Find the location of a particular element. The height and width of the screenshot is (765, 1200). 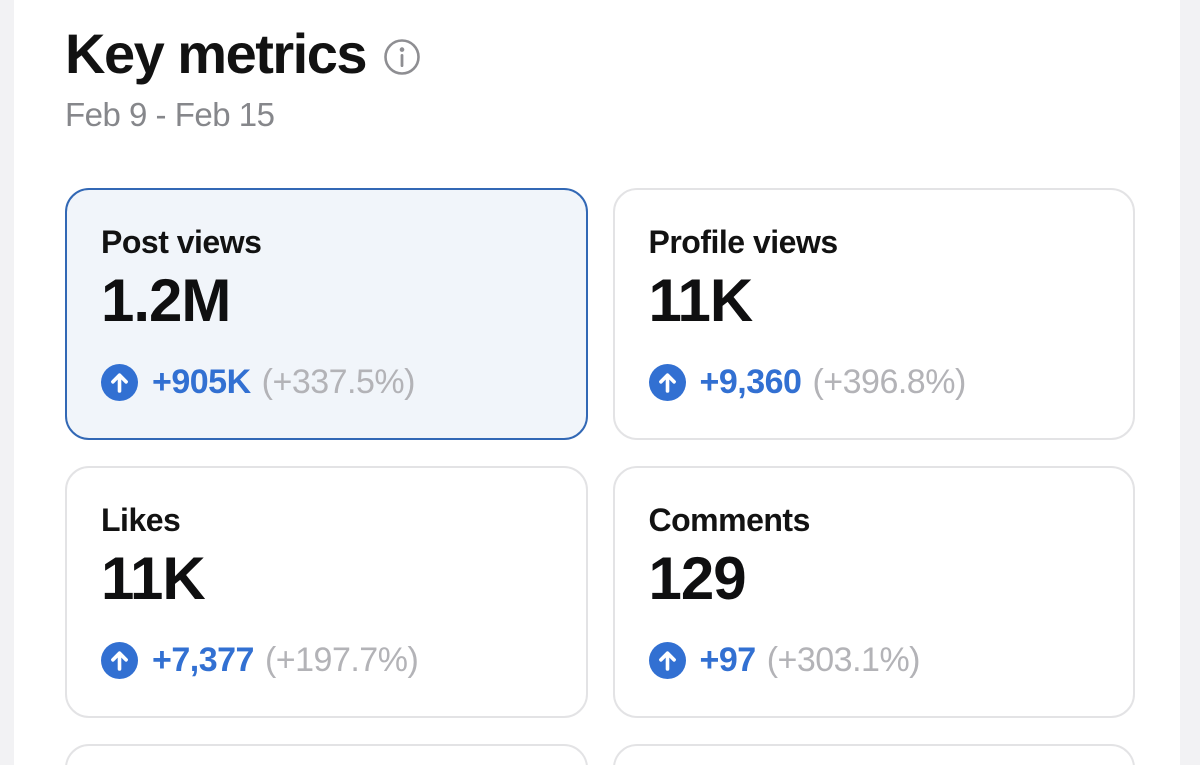

metric-value: 129 is located at coordinates (697, 579).